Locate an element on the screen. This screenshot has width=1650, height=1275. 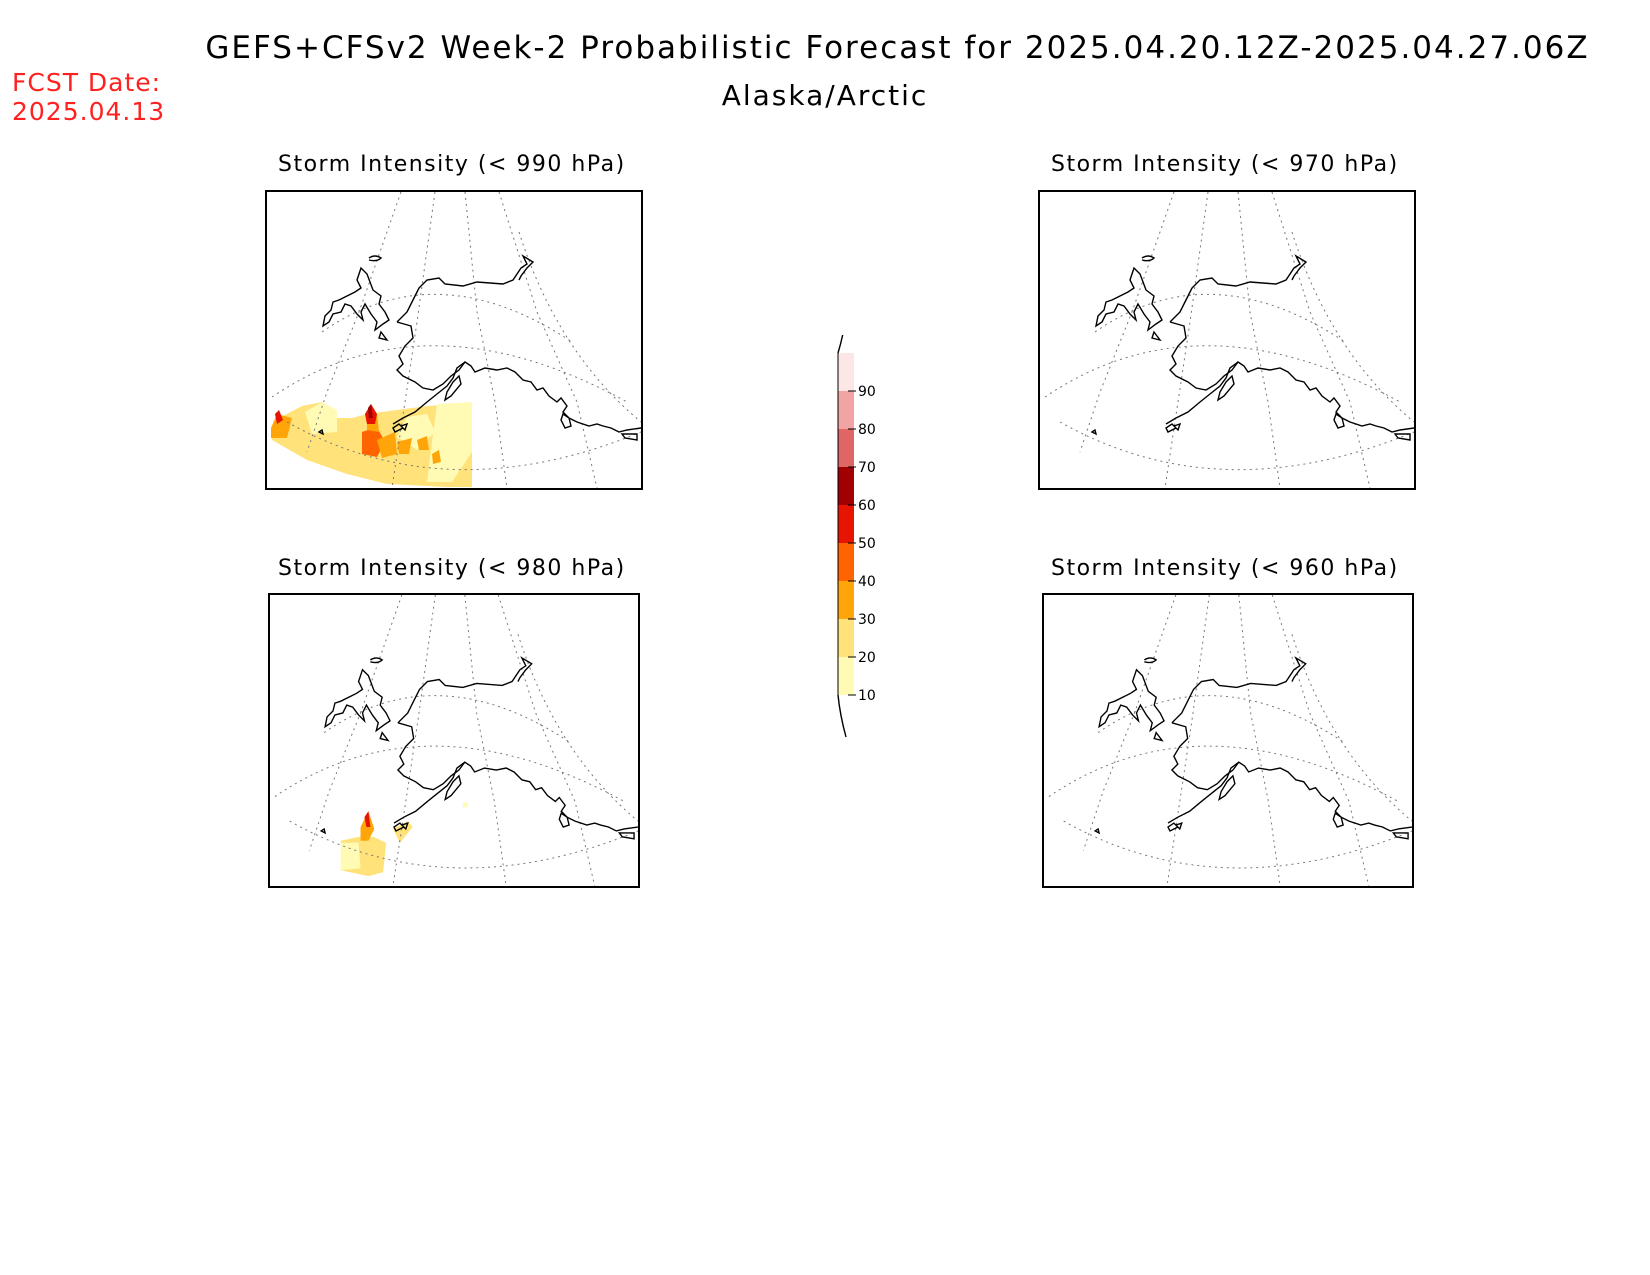
colorbar-label-90: 90 is located at coordinates (867, 392).